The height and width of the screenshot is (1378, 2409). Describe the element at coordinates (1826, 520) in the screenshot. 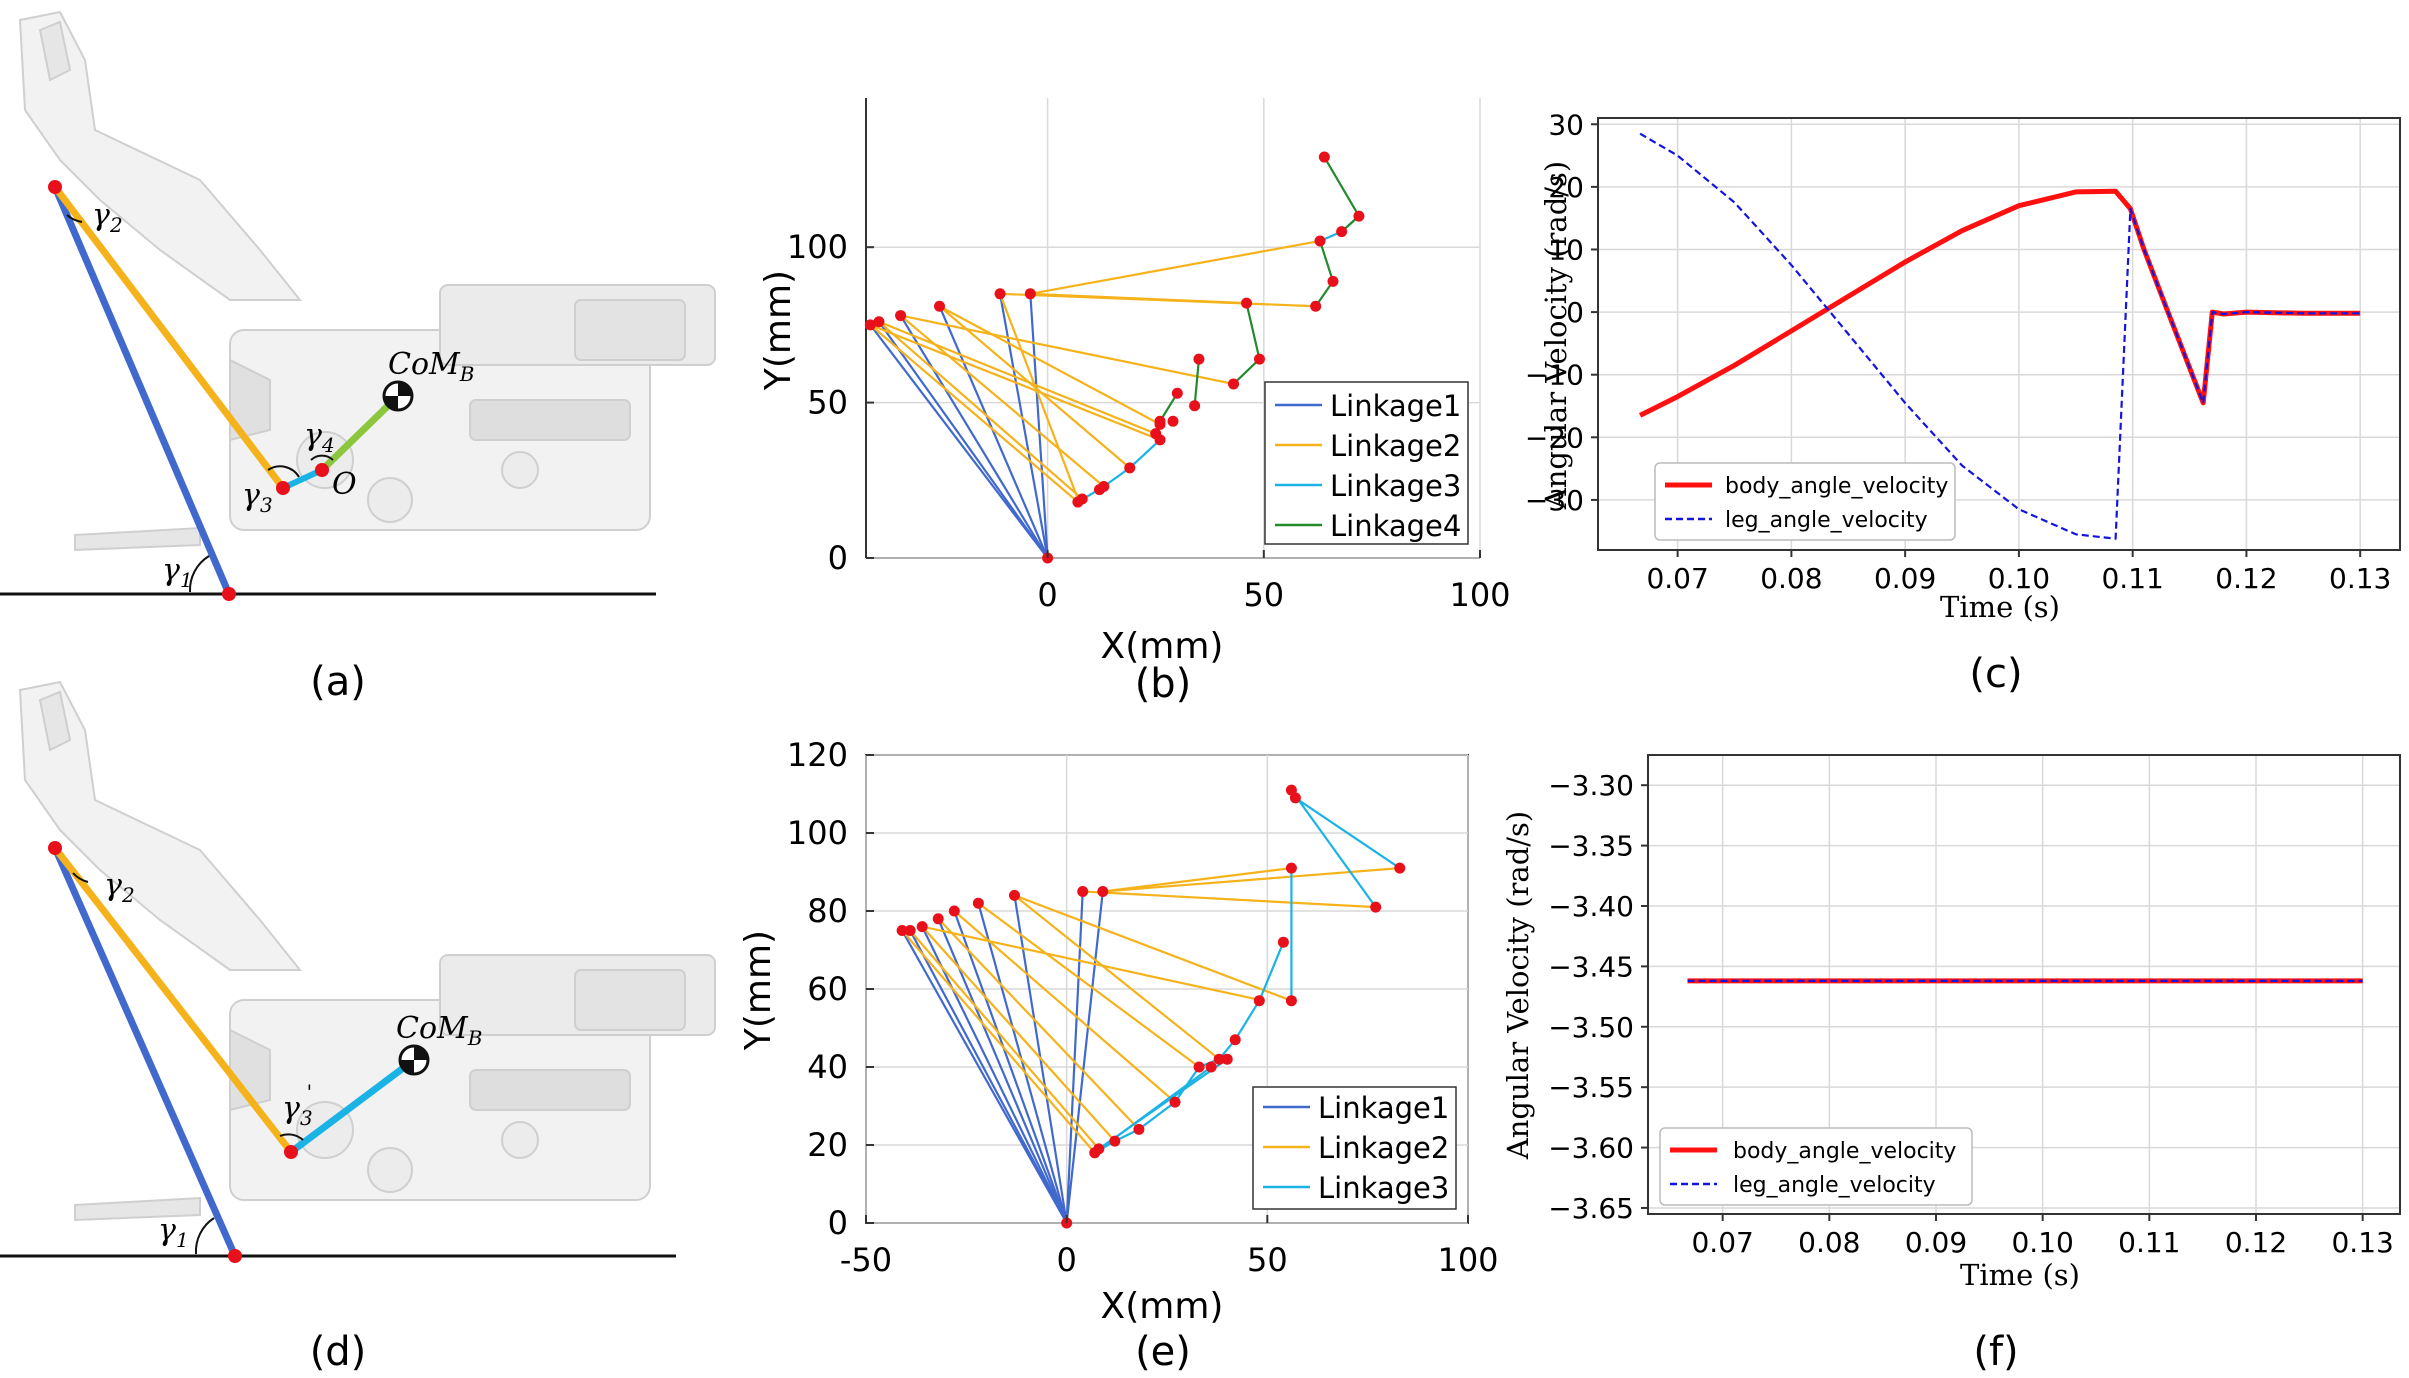

I see `legend-c-label-2: leg_angle_velocity` at that location.